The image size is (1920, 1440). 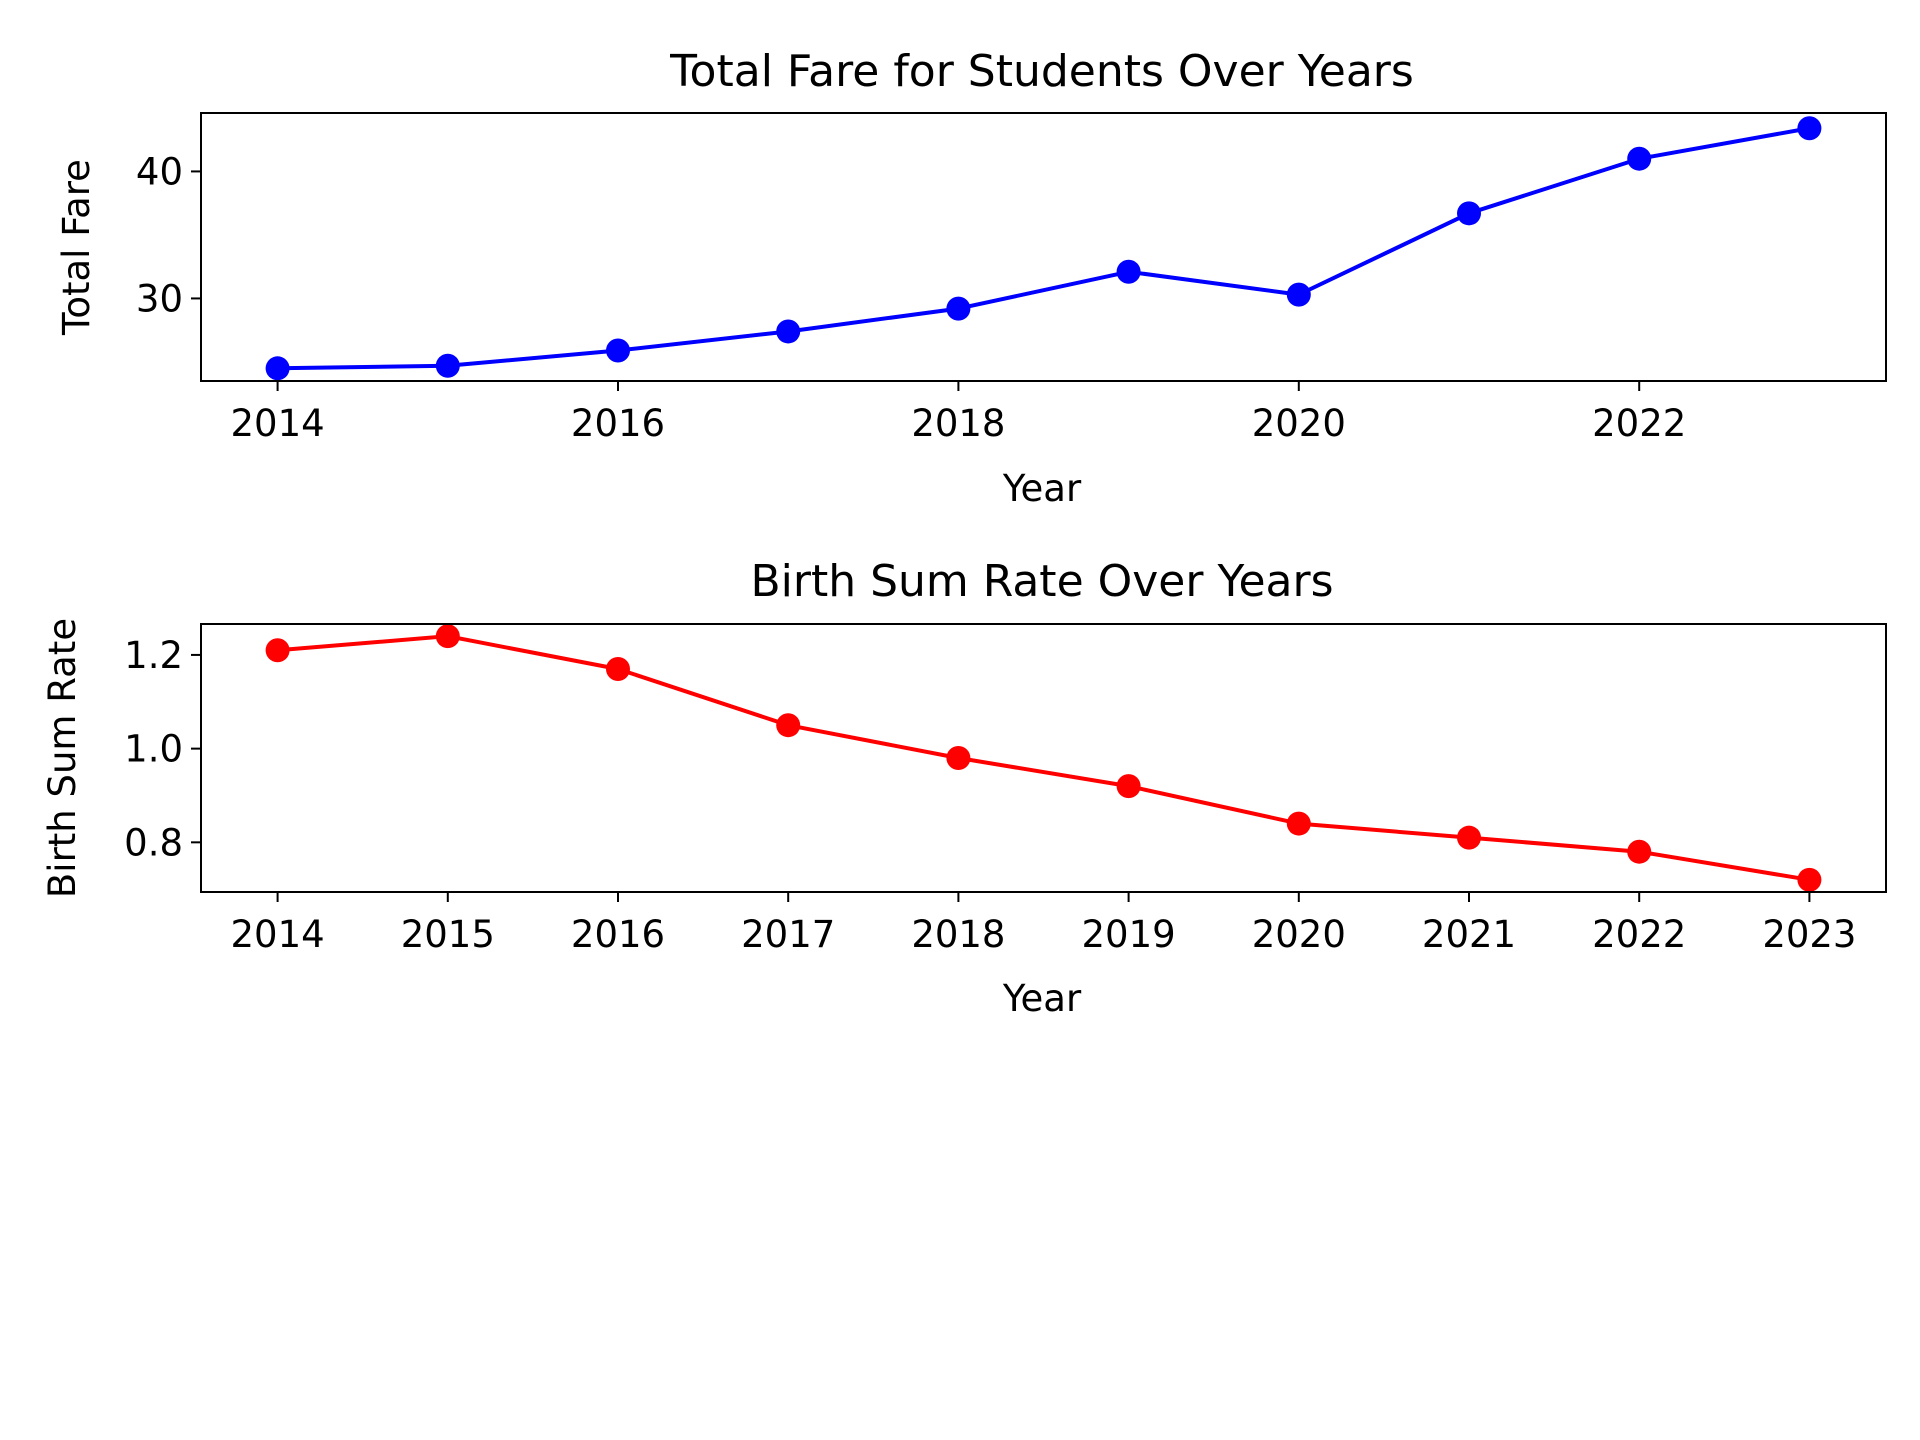 I want to click on y-tick-label: 1.2, so click(x=153, y=655).